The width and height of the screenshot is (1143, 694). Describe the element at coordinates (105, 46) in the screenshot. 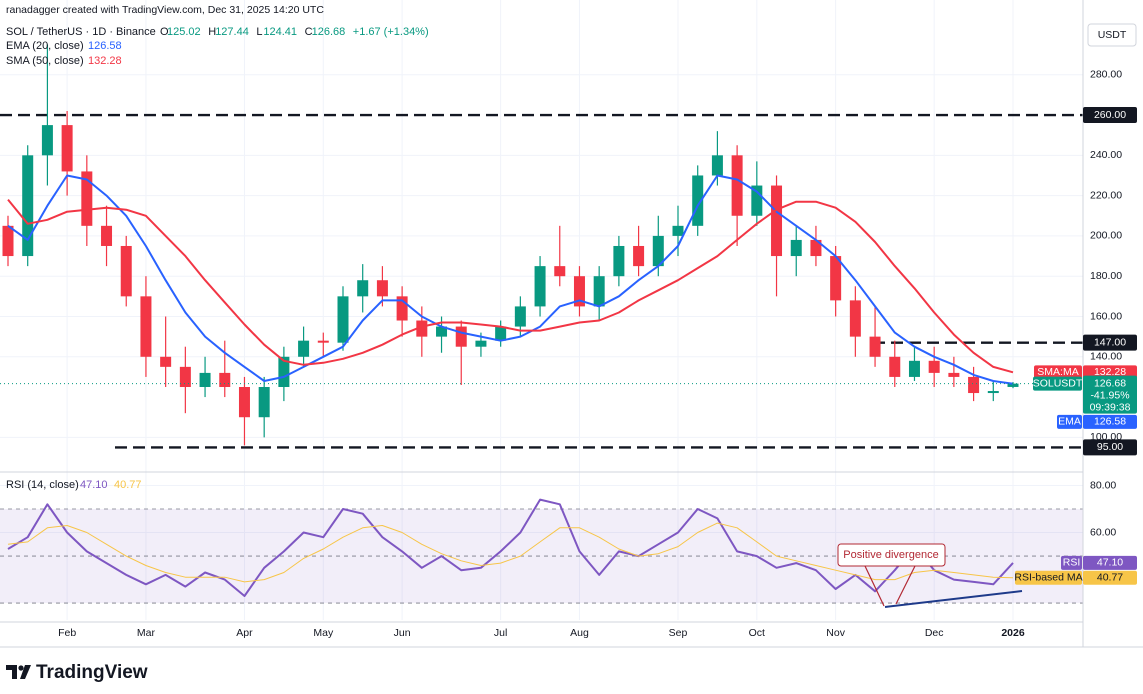

I see `overlay-value: 126.58` at that location.